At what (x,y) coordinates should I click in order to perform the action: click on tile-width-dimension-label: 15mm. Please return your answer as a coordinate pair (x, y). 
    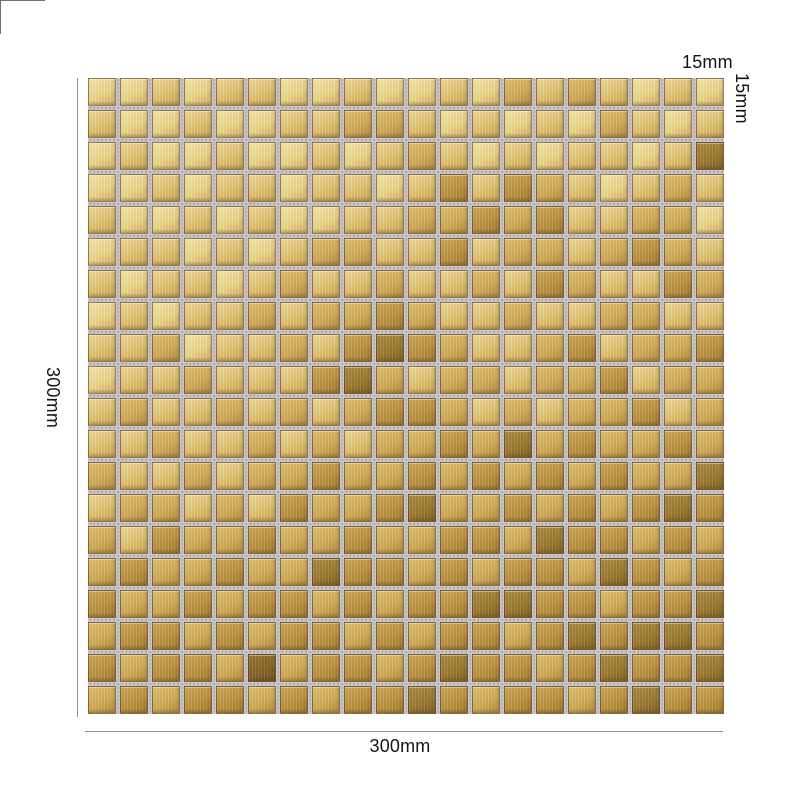
    Looking at the image, I should click on (707, 62).